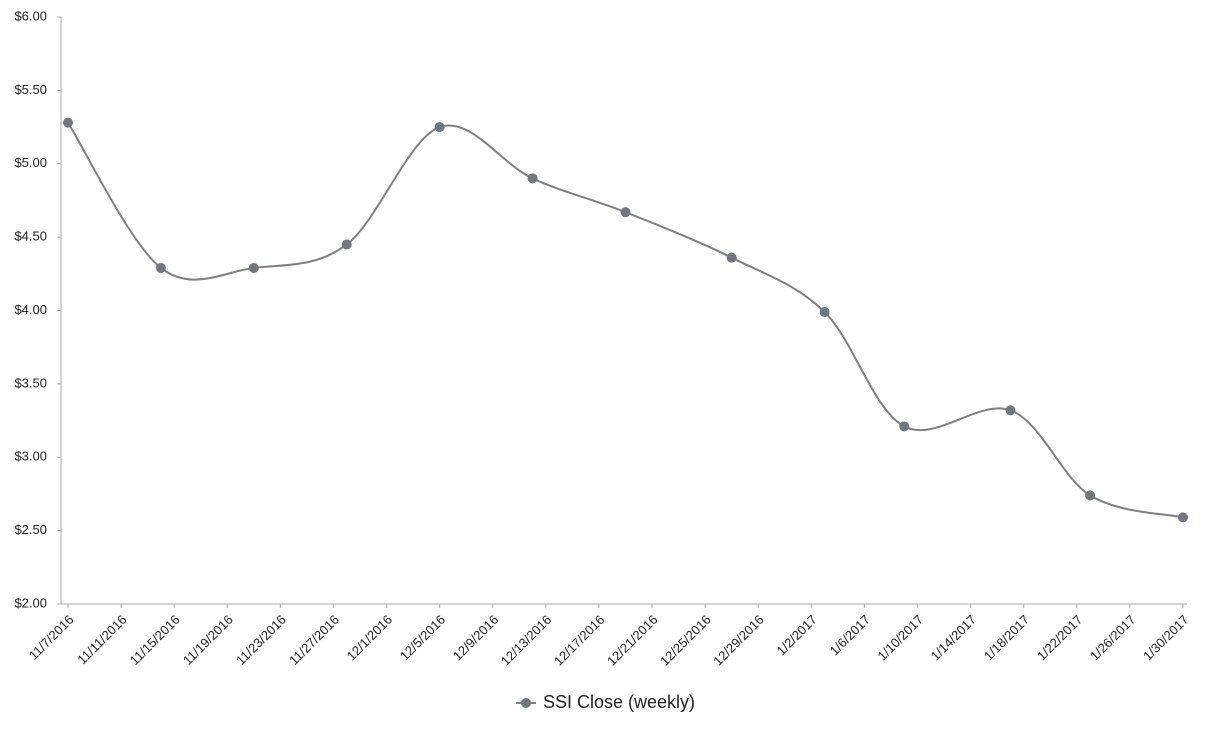  What do you see at coordinates (1113, 638) in the screenshot?
I see `x-tick-label: 1/26/2017` at bounding box center [1113, 638].